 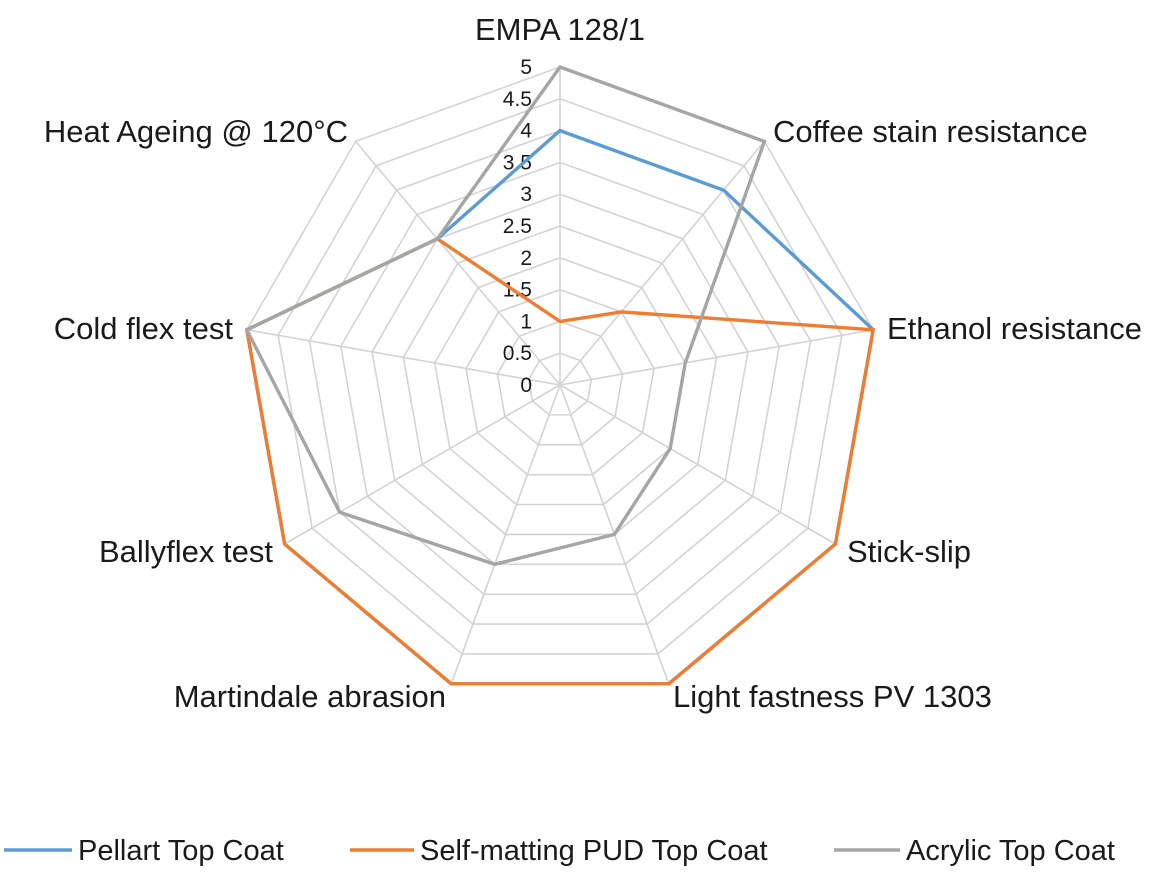 What do you see at coordinates (697, 464) in the screenshot?
I see `spoke-stick-slip` at bounding box center [697, 464].